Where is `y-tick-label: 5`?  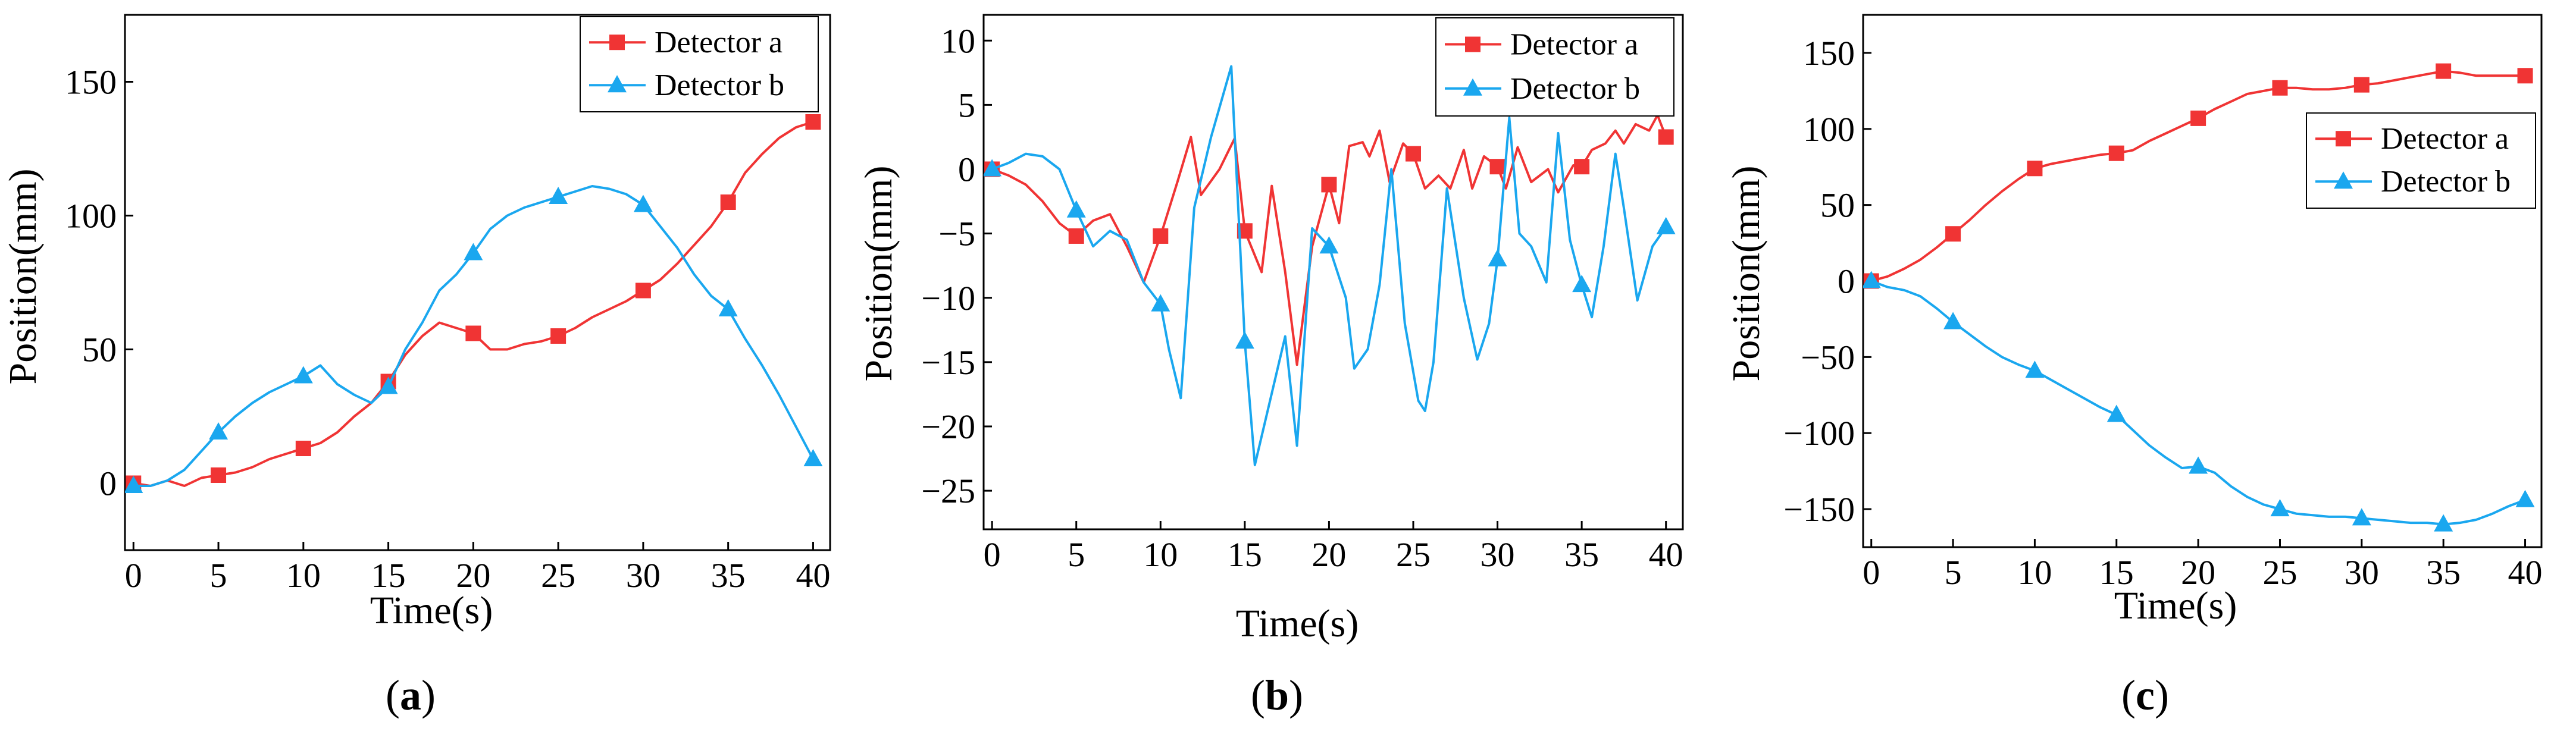 y-tick-label: 5 is located at coordinates (966, 105).